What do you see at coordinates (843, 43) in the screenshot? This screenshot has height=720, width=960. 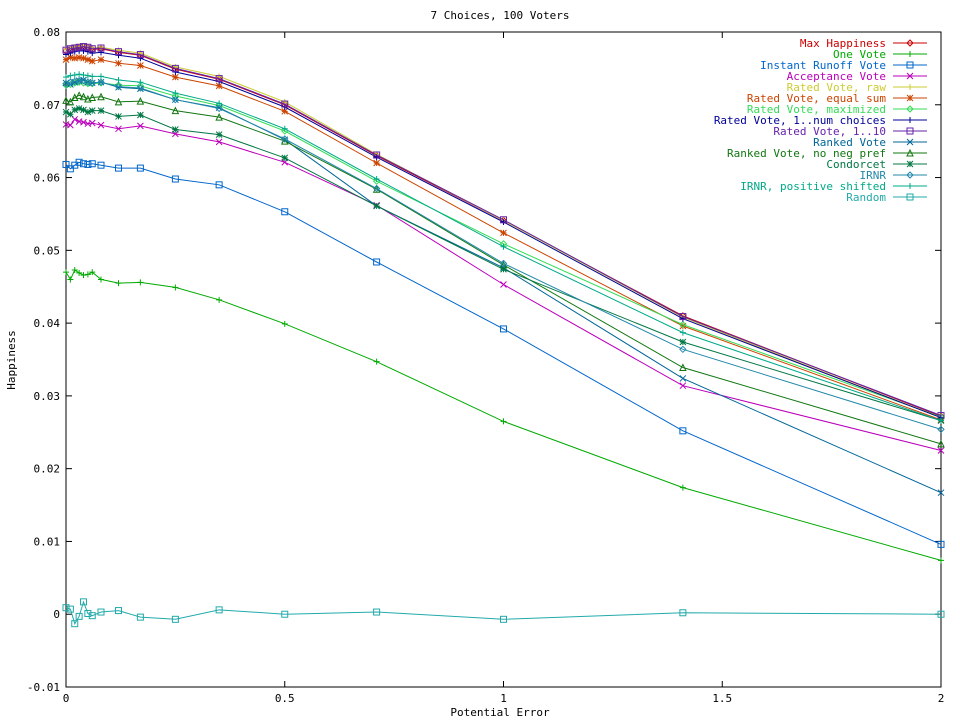 I see `legend-label: Max Happiness` at bounding box center [843, 43].